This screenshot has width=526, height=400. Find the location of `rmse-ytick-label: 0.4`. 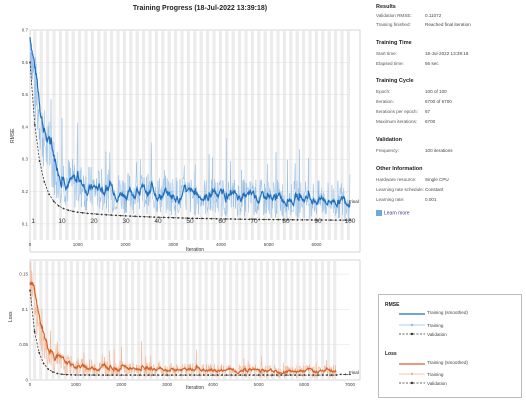

rmse-ytick-label: 0.4 is located at coordinates (25, 126).